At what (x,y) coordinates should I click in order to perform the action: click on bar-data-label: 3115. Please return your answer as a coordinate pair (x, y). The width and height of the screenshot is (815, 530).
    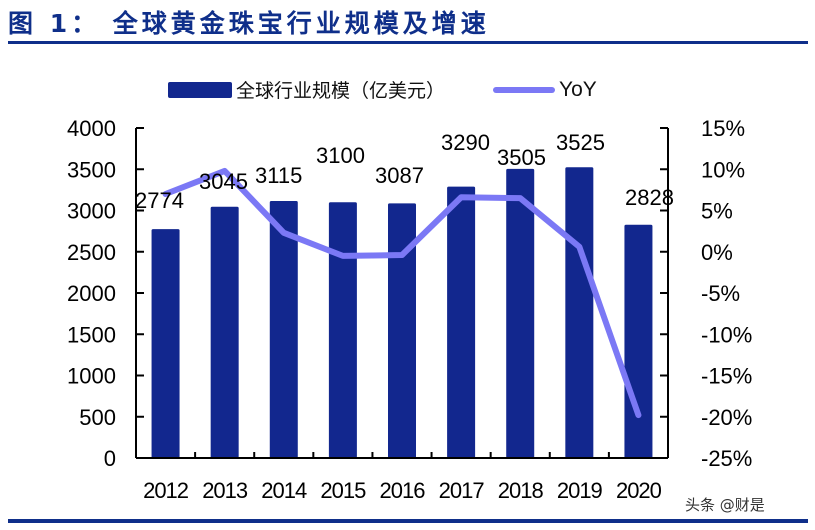
    Looking at the image, I should click on (278, 175).